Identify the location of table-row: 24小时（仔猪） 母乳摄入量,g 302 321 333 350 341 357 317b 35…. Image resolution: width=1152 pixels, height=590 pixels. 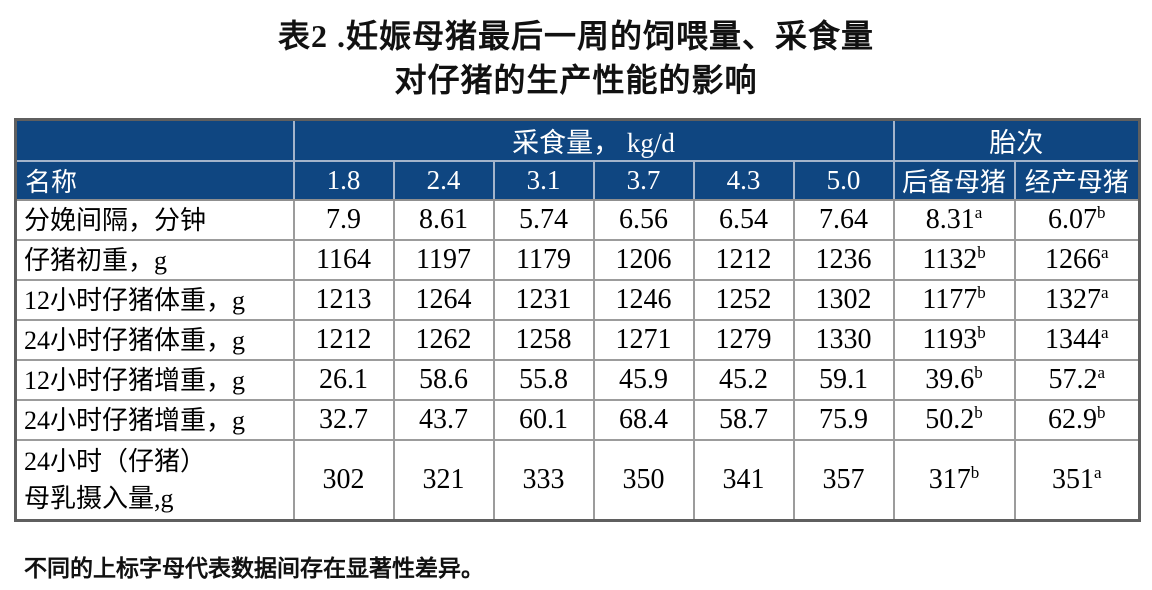
(577, 480).